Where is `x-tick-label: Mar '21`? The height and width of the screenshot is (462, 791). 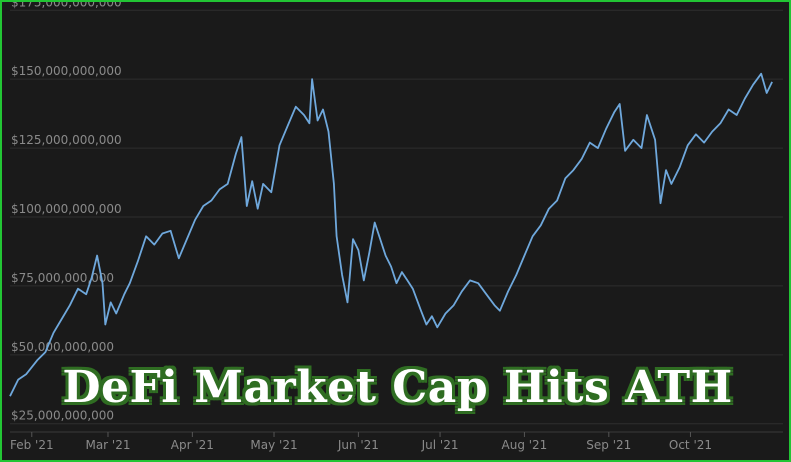 x-tick-label: Mar '21 is located at coordinates (107, 445).